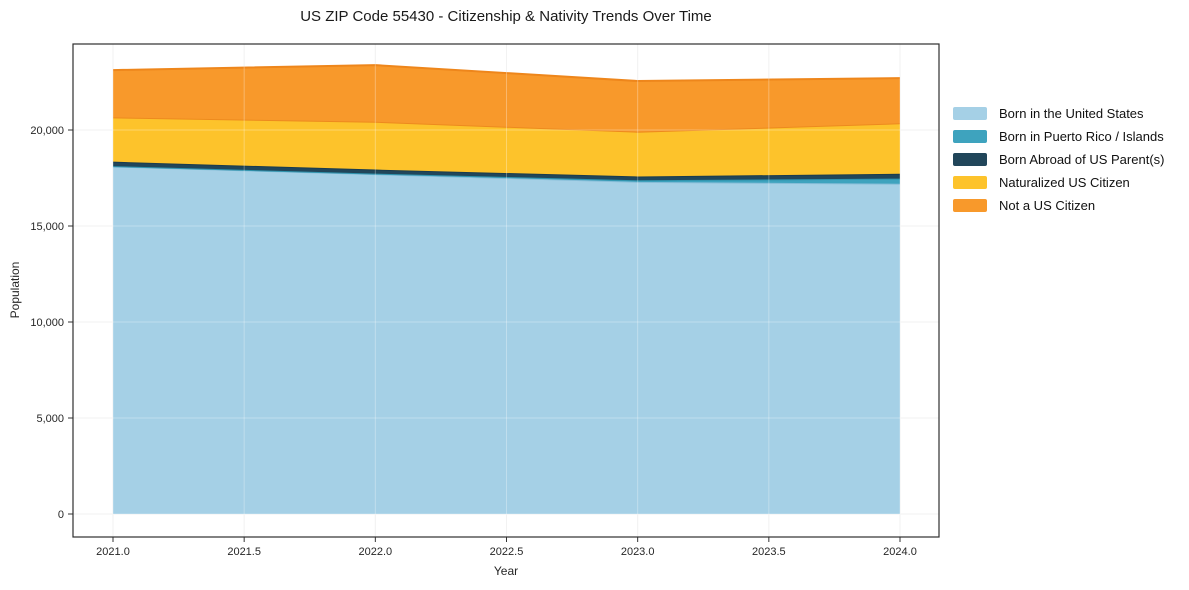  I want to click on legend-item: Born in the United States, so click(1058, 113).